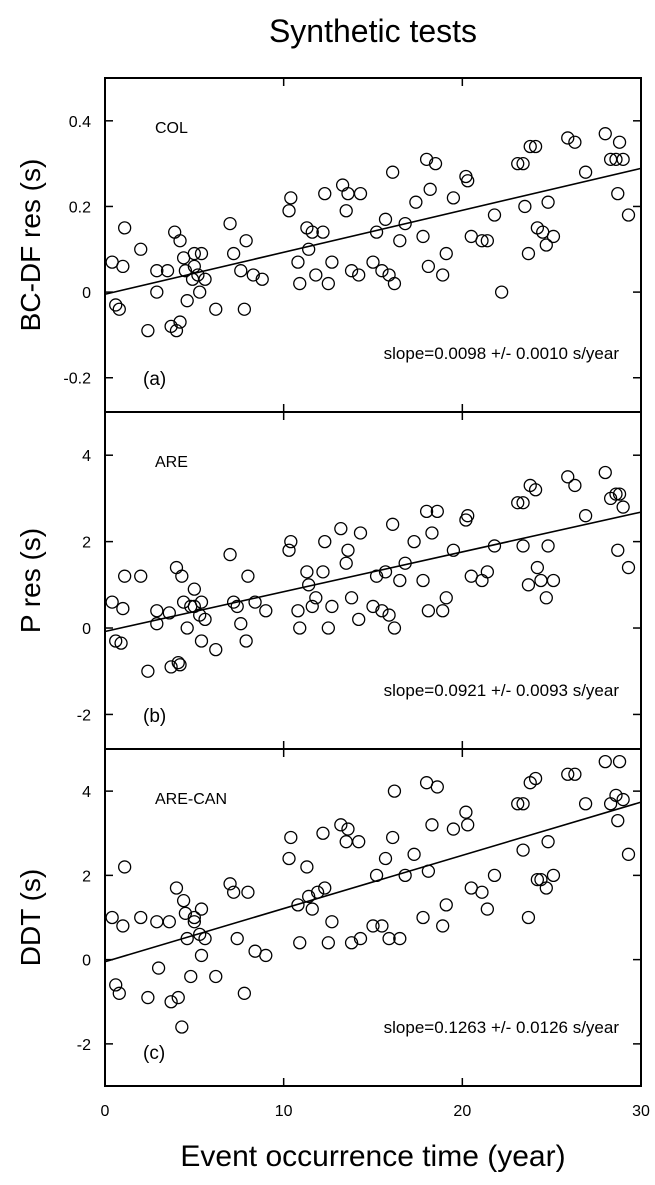  What do you see at coordinates (105, 1111) in the screenshot?
I see `x-tick-label: 0` at bounding box center [105, 1111].